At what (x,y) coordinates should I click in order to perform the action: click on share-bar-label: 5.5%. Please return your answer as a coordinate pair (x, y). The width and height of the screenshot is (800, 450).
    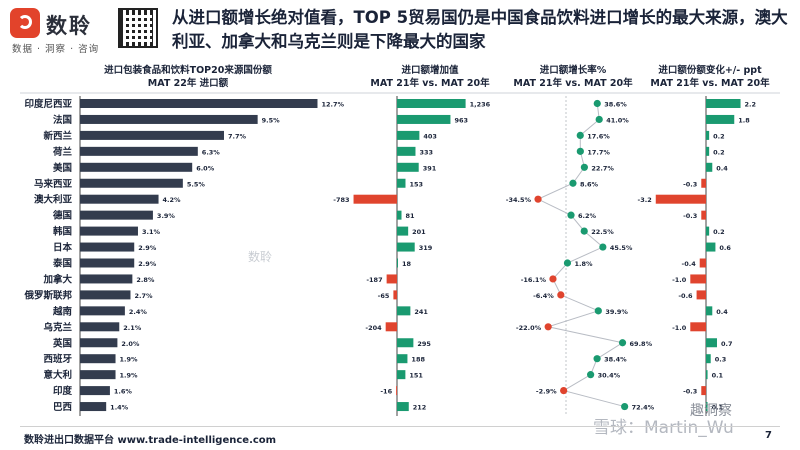
    Looking at the image, I should click on (196, 184).